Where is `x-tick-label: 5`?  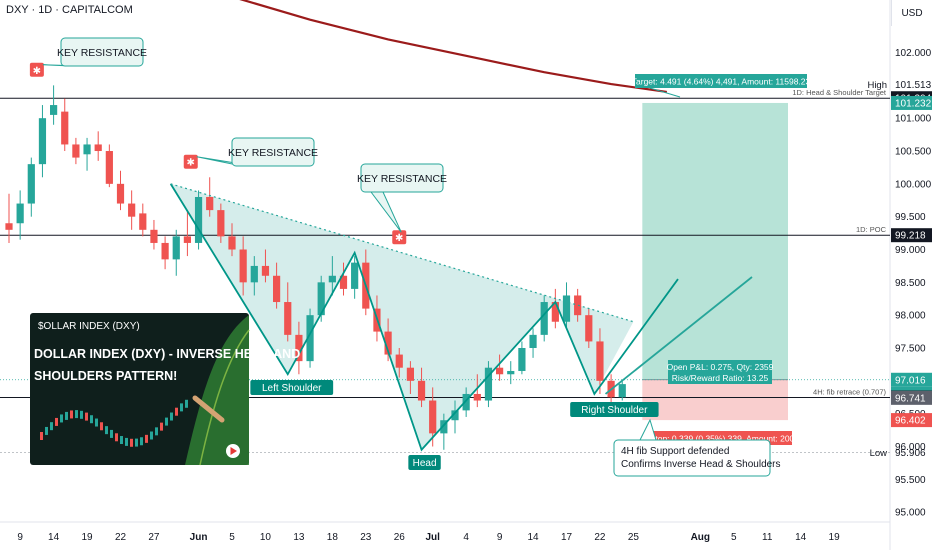 x-tick-label: 5 is located at coordinates (232, 537).